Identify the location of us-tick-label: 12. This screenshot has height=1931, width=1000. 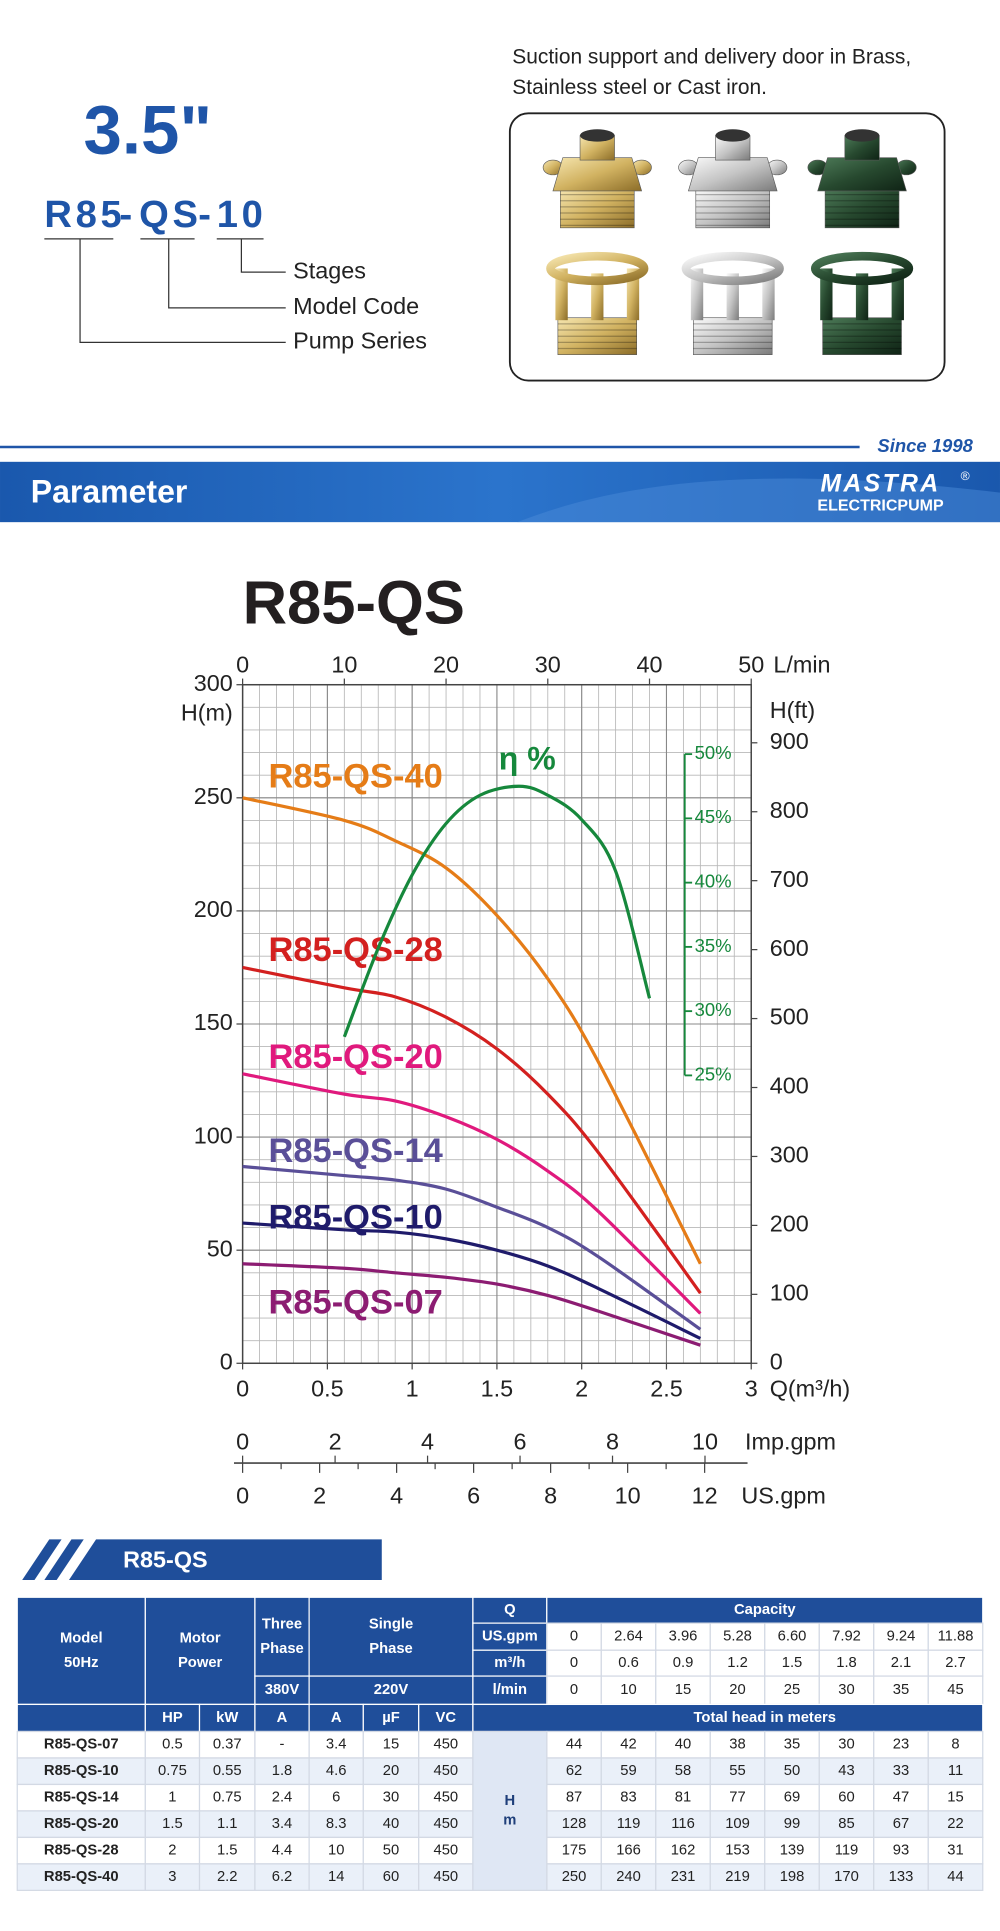
(705, 1496).